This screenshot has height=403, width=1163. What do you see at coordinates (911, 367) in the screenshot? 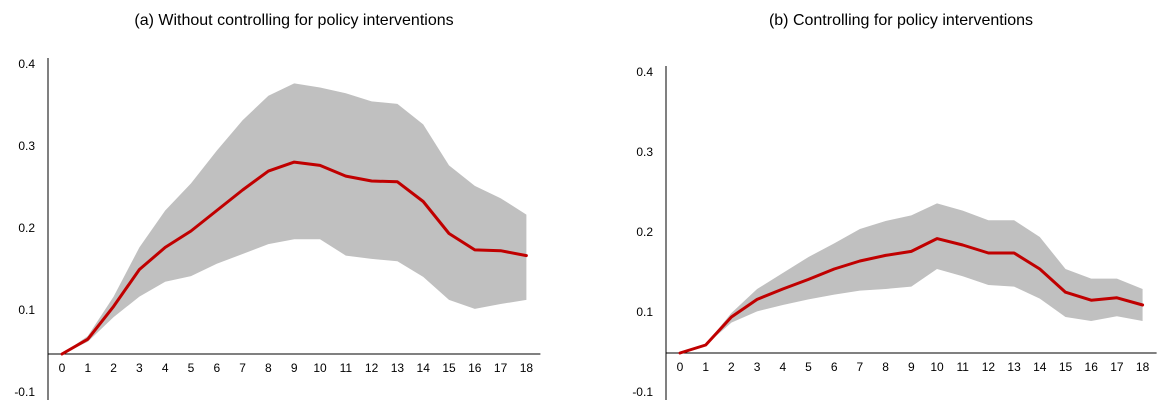
I see `panel-b-xtick-label: 9` at bounding box center [911, 367].